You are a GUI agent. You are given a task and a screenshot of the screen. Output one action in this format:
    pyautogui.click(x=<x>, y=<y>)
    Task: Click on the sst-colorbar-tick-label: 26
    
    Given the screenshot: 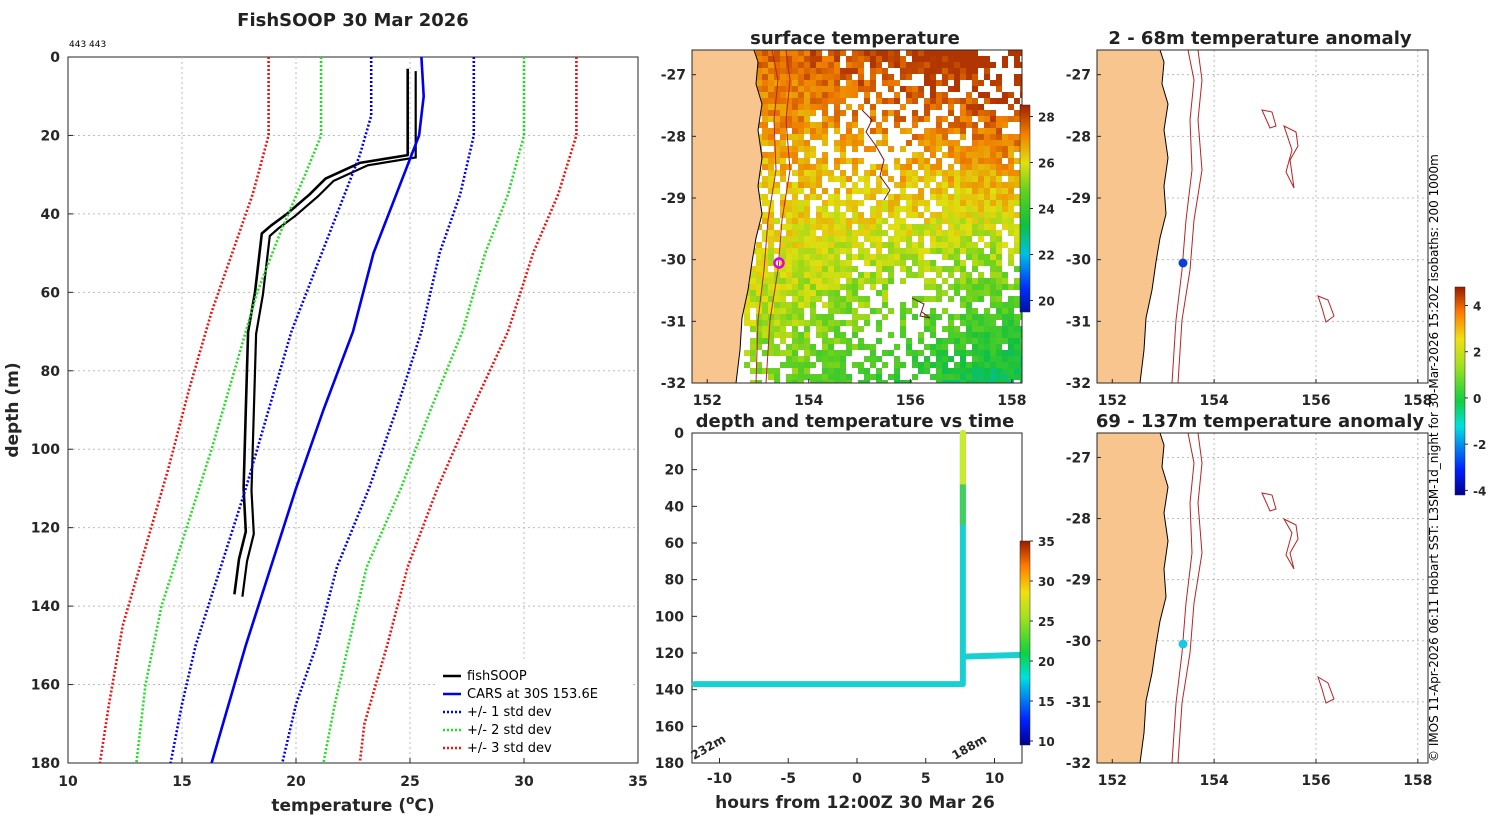 What is the action you would take?
    pyautogui.click(x=1046, y=164)
    